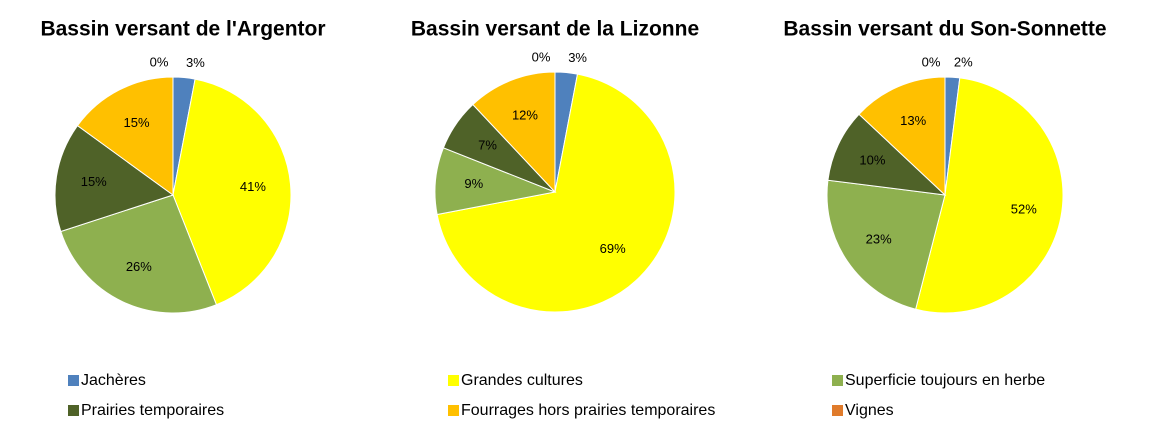 This screenshot has width=1151, height=421. Describe the element at coordinates (522, 380) in the screenshot. I see `legend-label: Grandes cultures` at that location.